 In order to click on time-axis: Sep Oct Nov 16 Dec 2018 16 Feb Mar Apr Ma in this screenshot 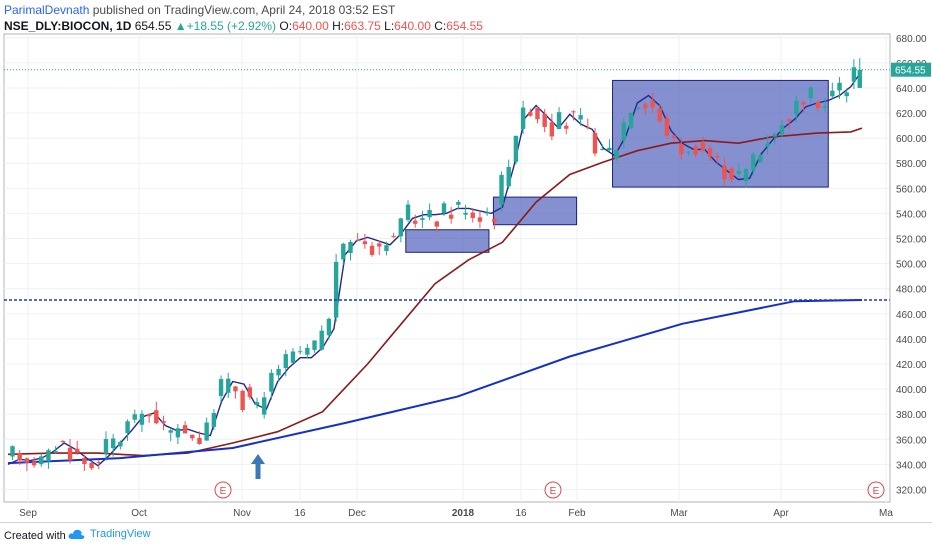, I will do `click(456, 513)`.